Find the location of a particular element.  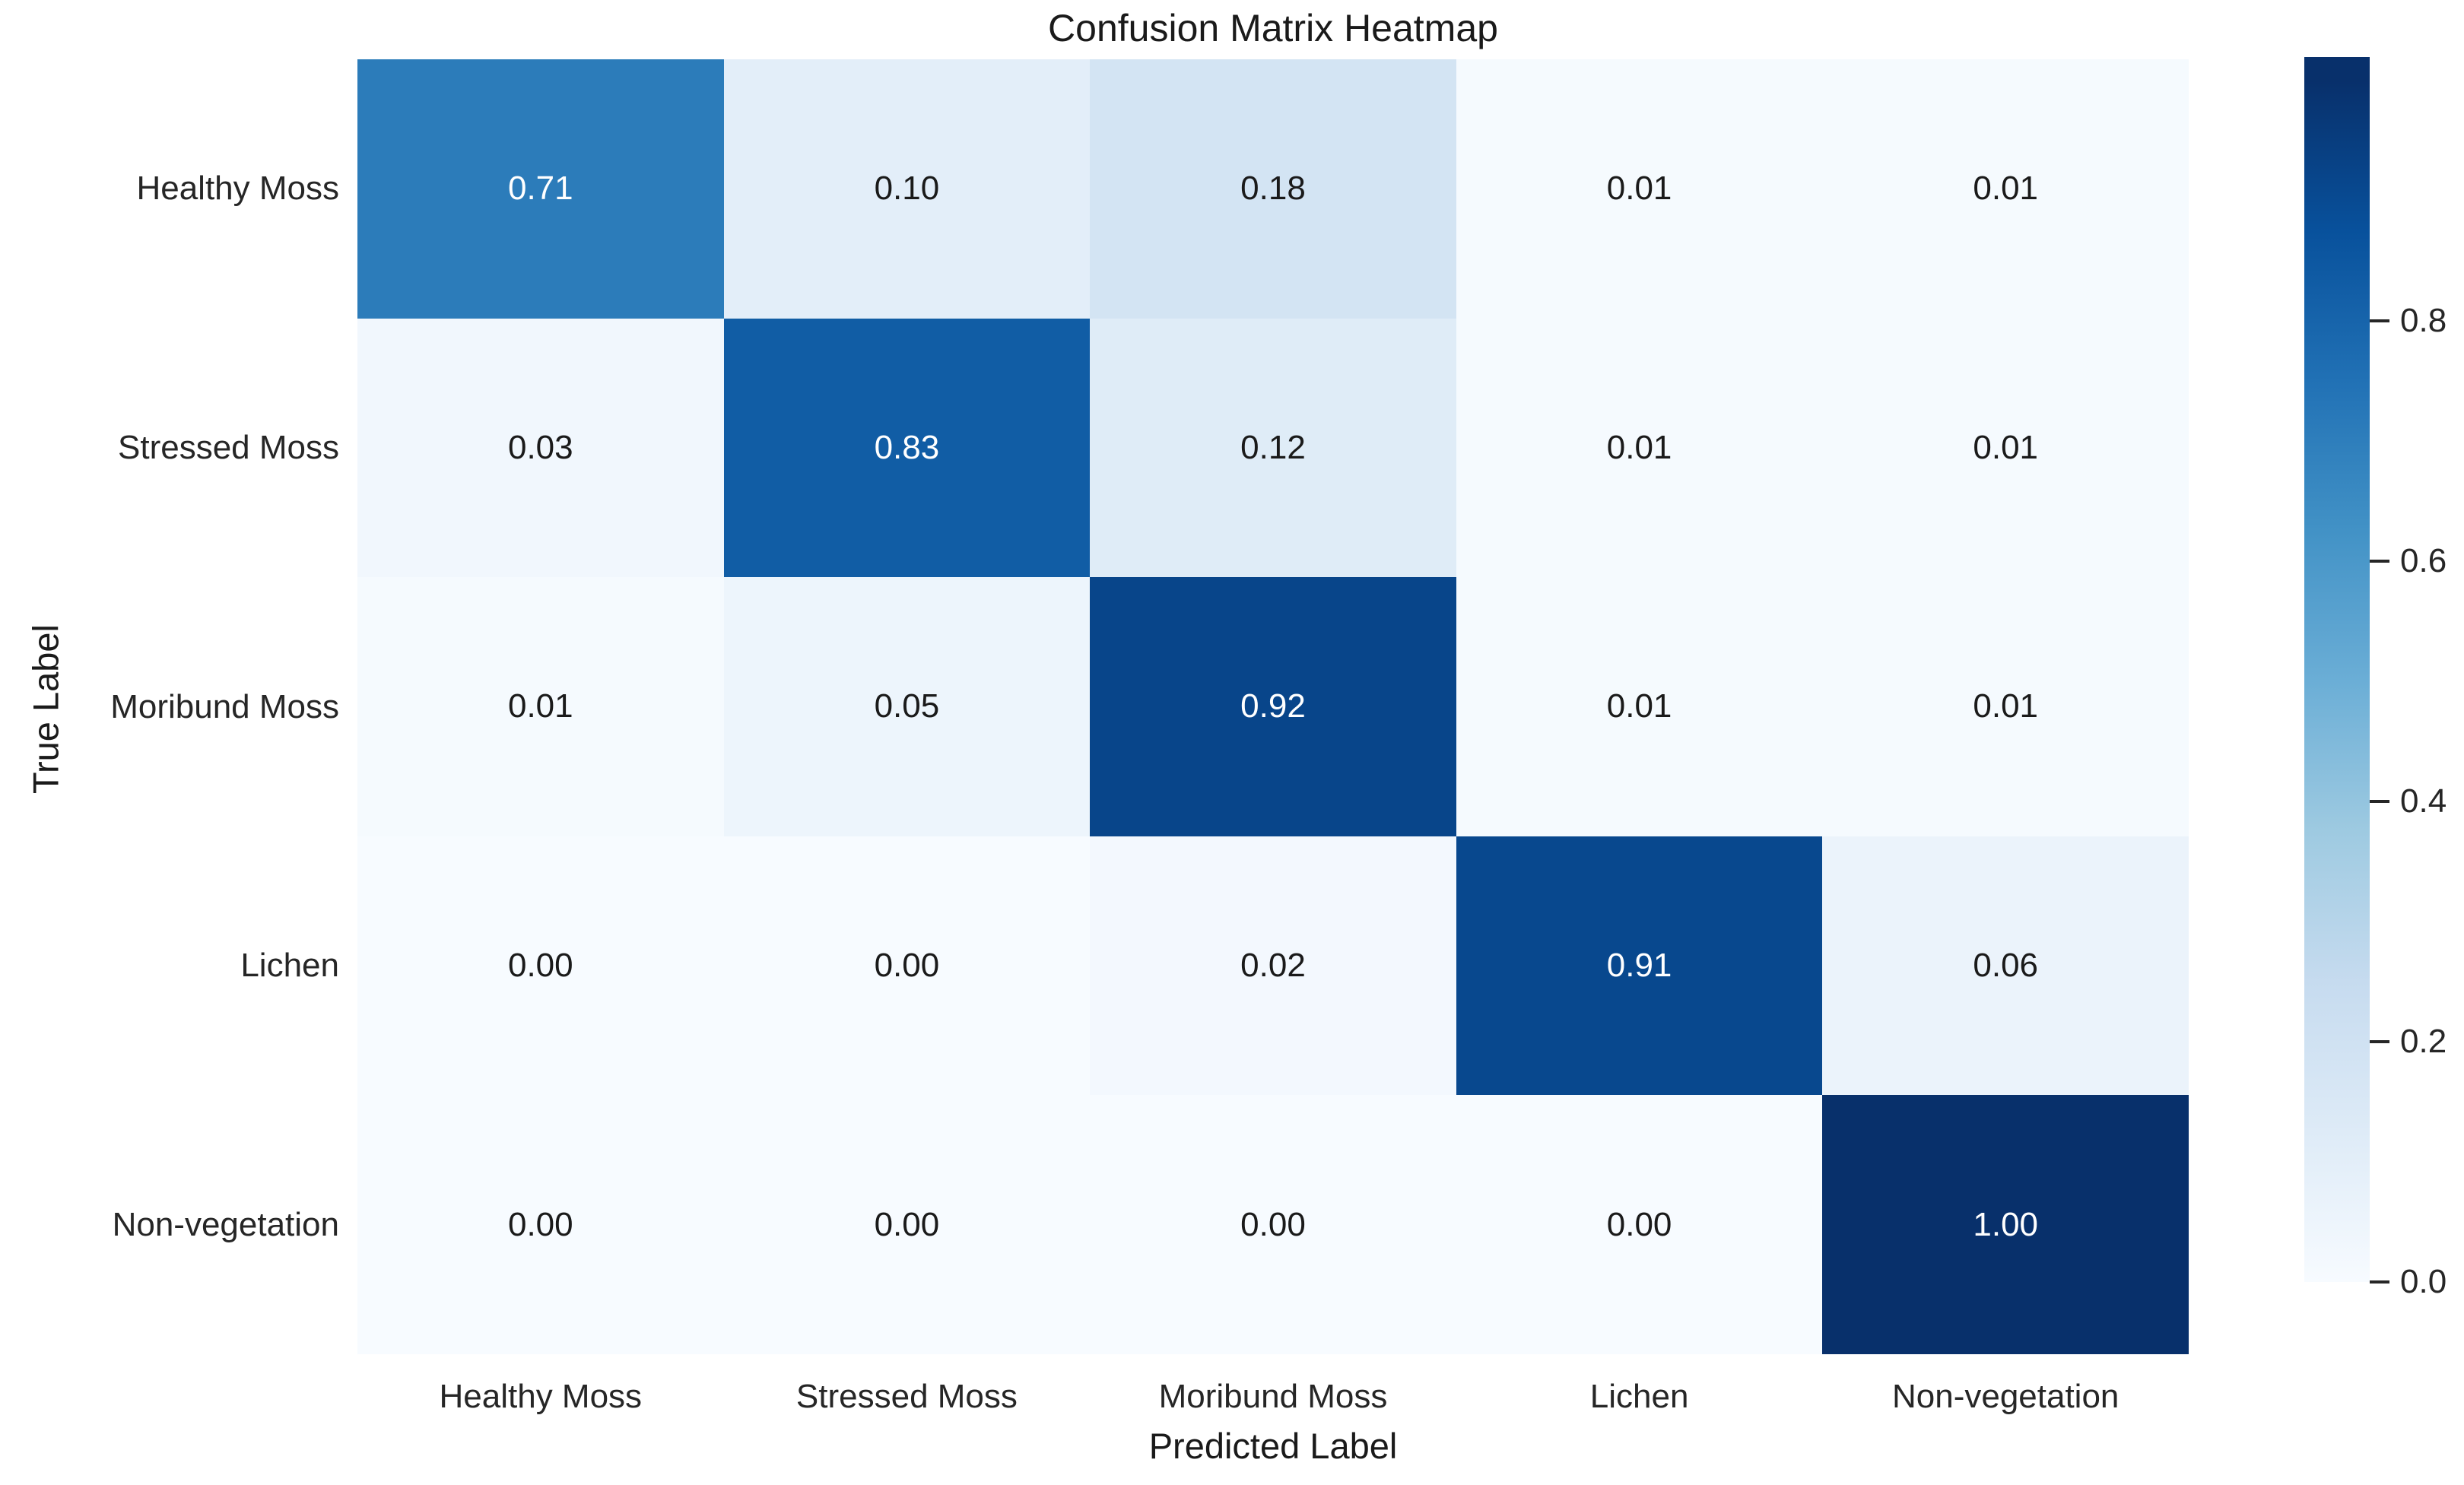

heatmap-cell-r3-c3: 0.91 is located at coordinates (1639, 966).